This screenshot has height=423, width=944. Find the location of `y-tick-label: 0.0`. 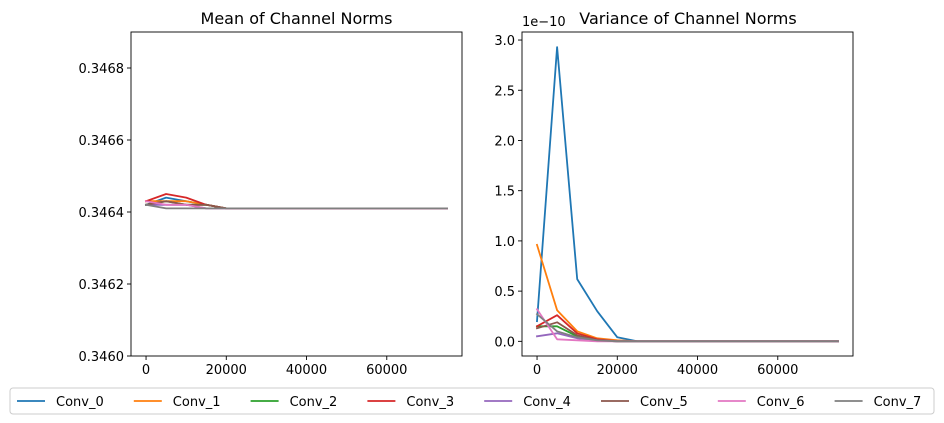

y-tick-label: 0.0 is located at coordinates (504, 342).